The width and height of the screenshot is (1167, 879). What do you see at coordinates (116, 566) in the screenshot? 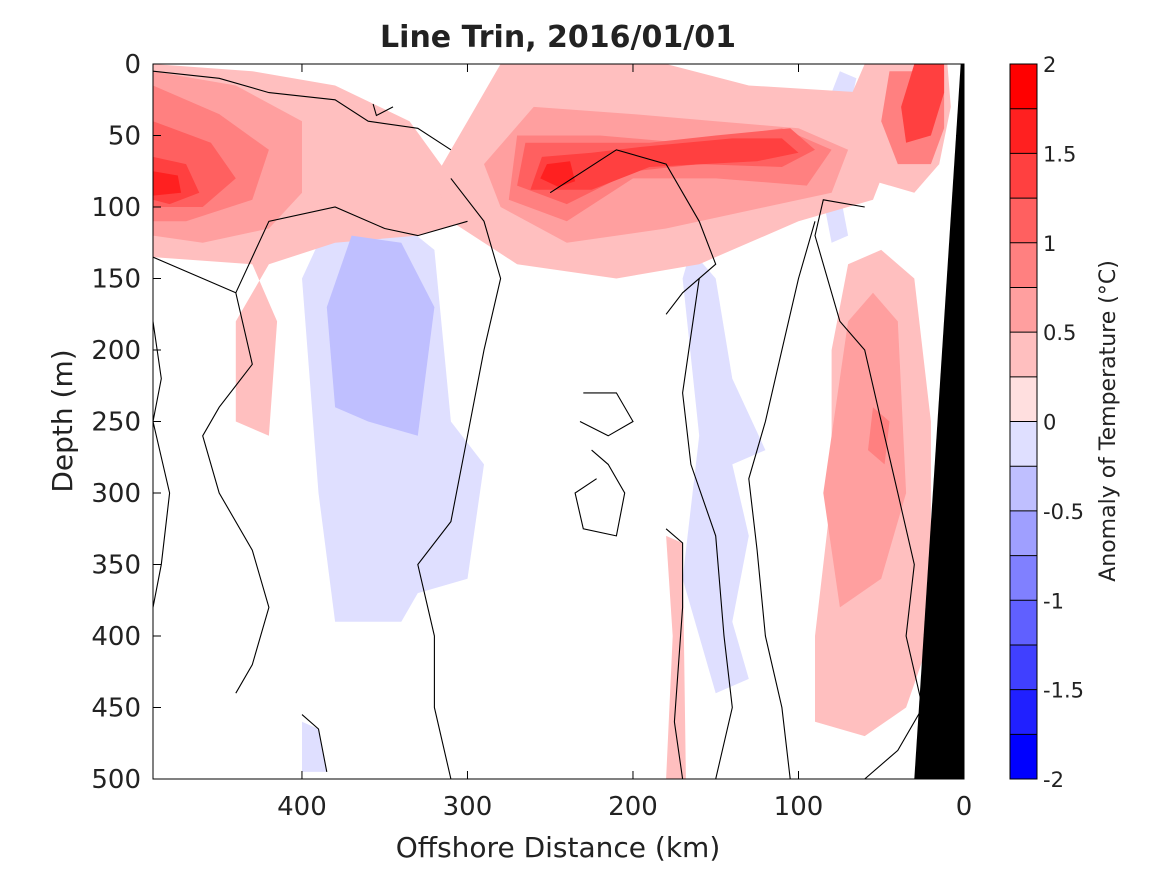
I see `y-tick-label: 350` at bounding box center [116, 566].